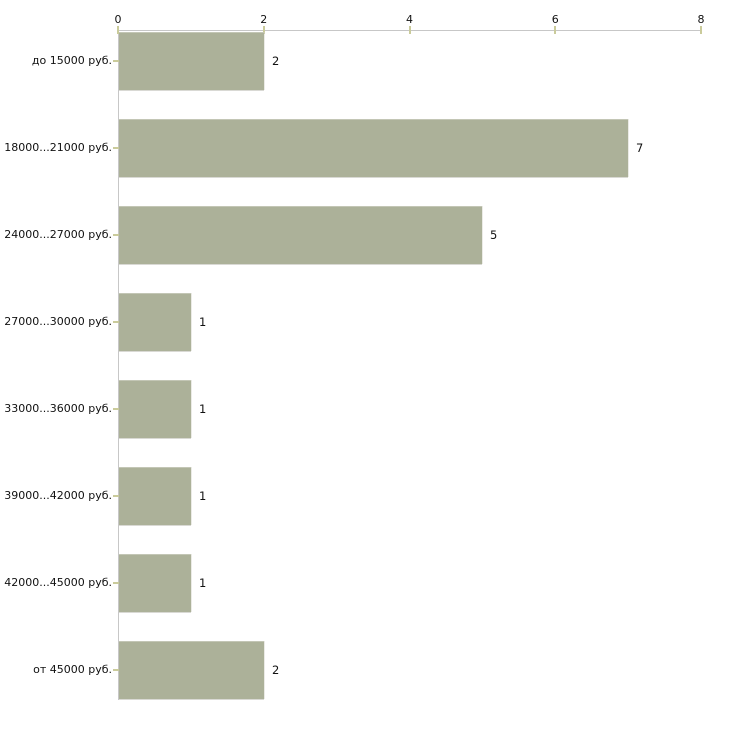  What do you see at coordinates (58, 582) in the screenshot?
I see `category-label: 42000...45000 руб.` at bounding box center [58, 582].